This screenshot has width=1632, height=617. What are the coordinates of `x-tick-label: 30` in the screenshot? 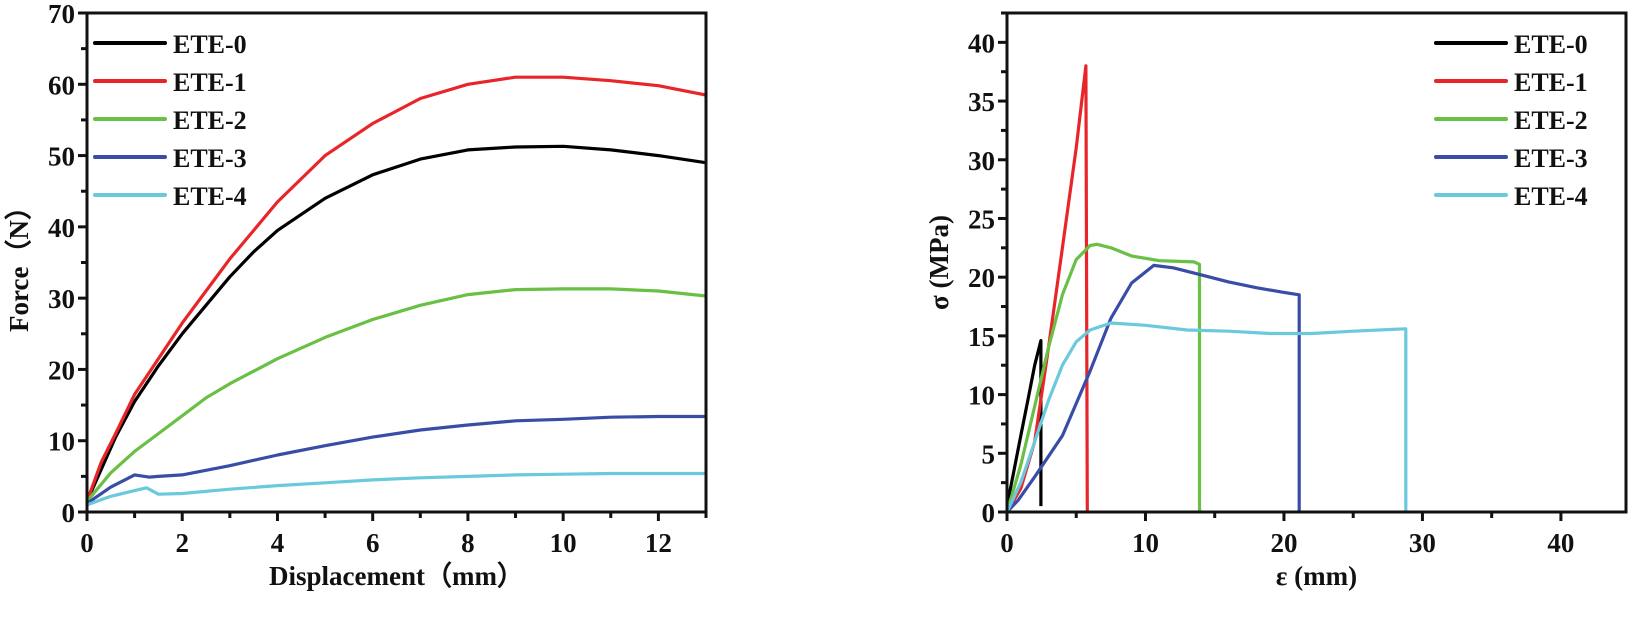 It's located at (1422, 543).